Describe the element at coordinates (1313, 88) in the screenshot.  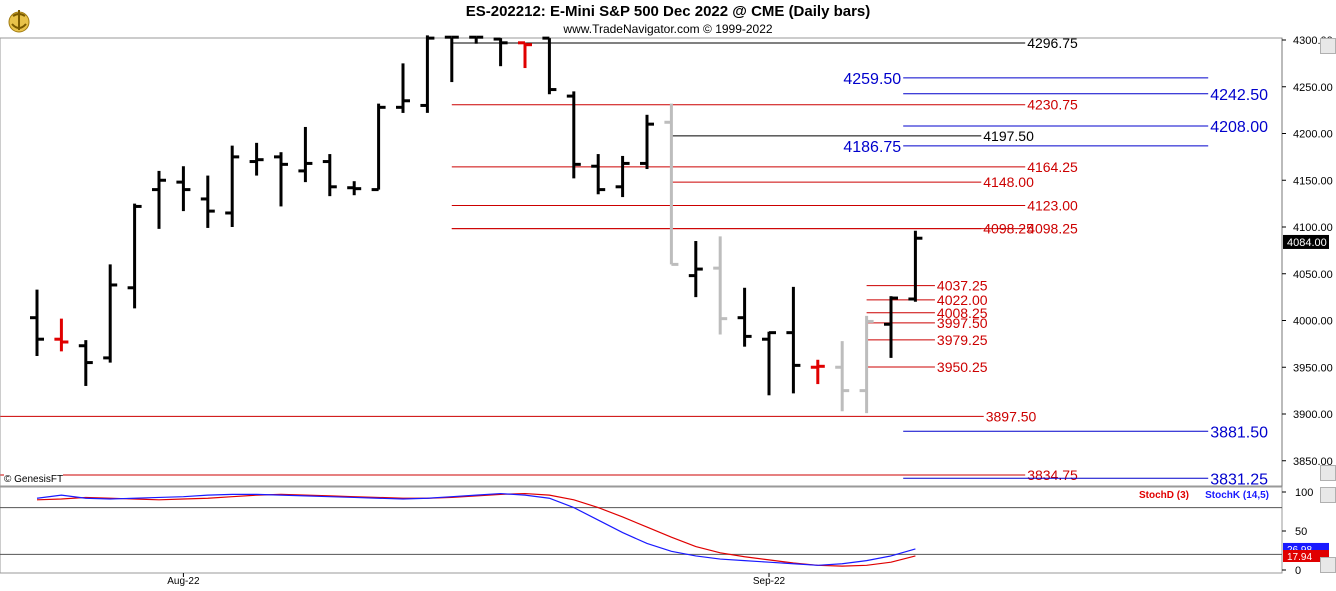
I see `y-tick-label: 4250.00` at that location.